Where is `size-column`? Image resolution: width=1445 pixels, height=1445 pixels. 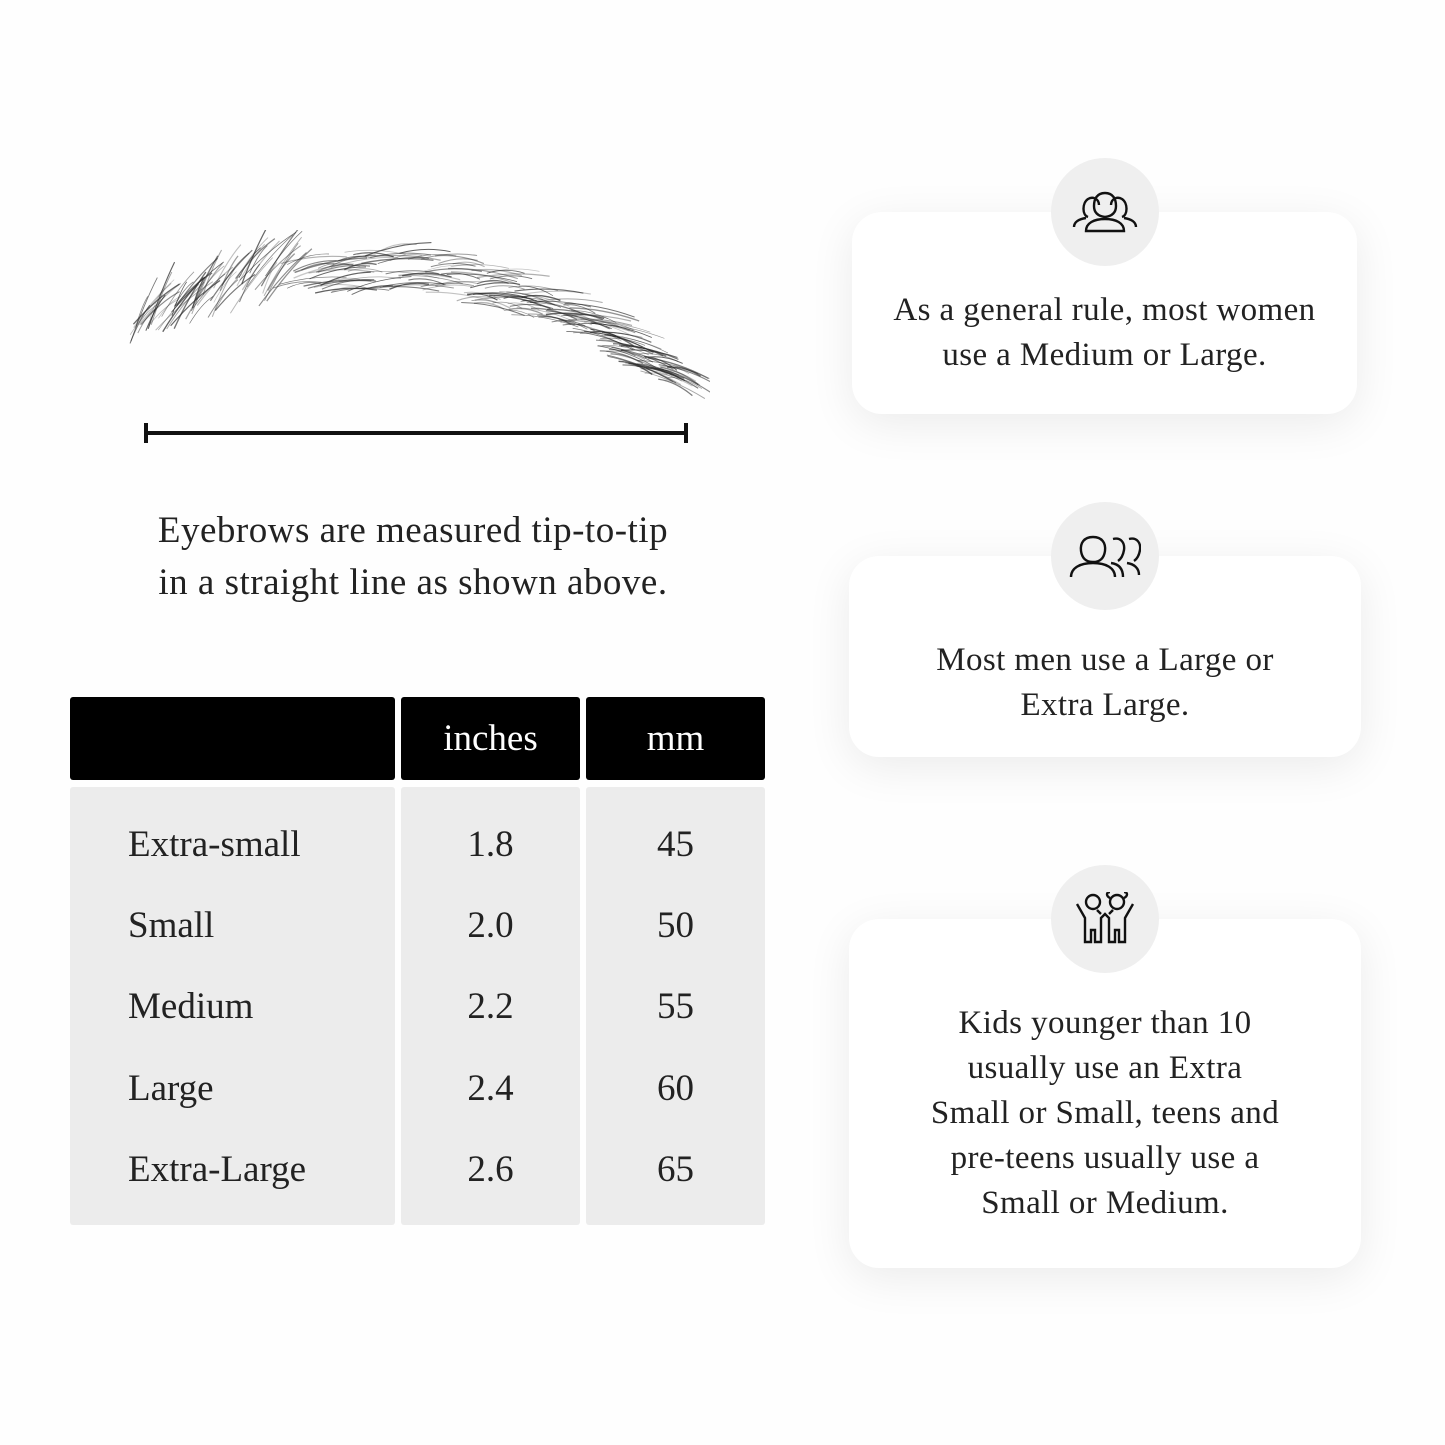 size-column is located at coordinates (232, 1006).